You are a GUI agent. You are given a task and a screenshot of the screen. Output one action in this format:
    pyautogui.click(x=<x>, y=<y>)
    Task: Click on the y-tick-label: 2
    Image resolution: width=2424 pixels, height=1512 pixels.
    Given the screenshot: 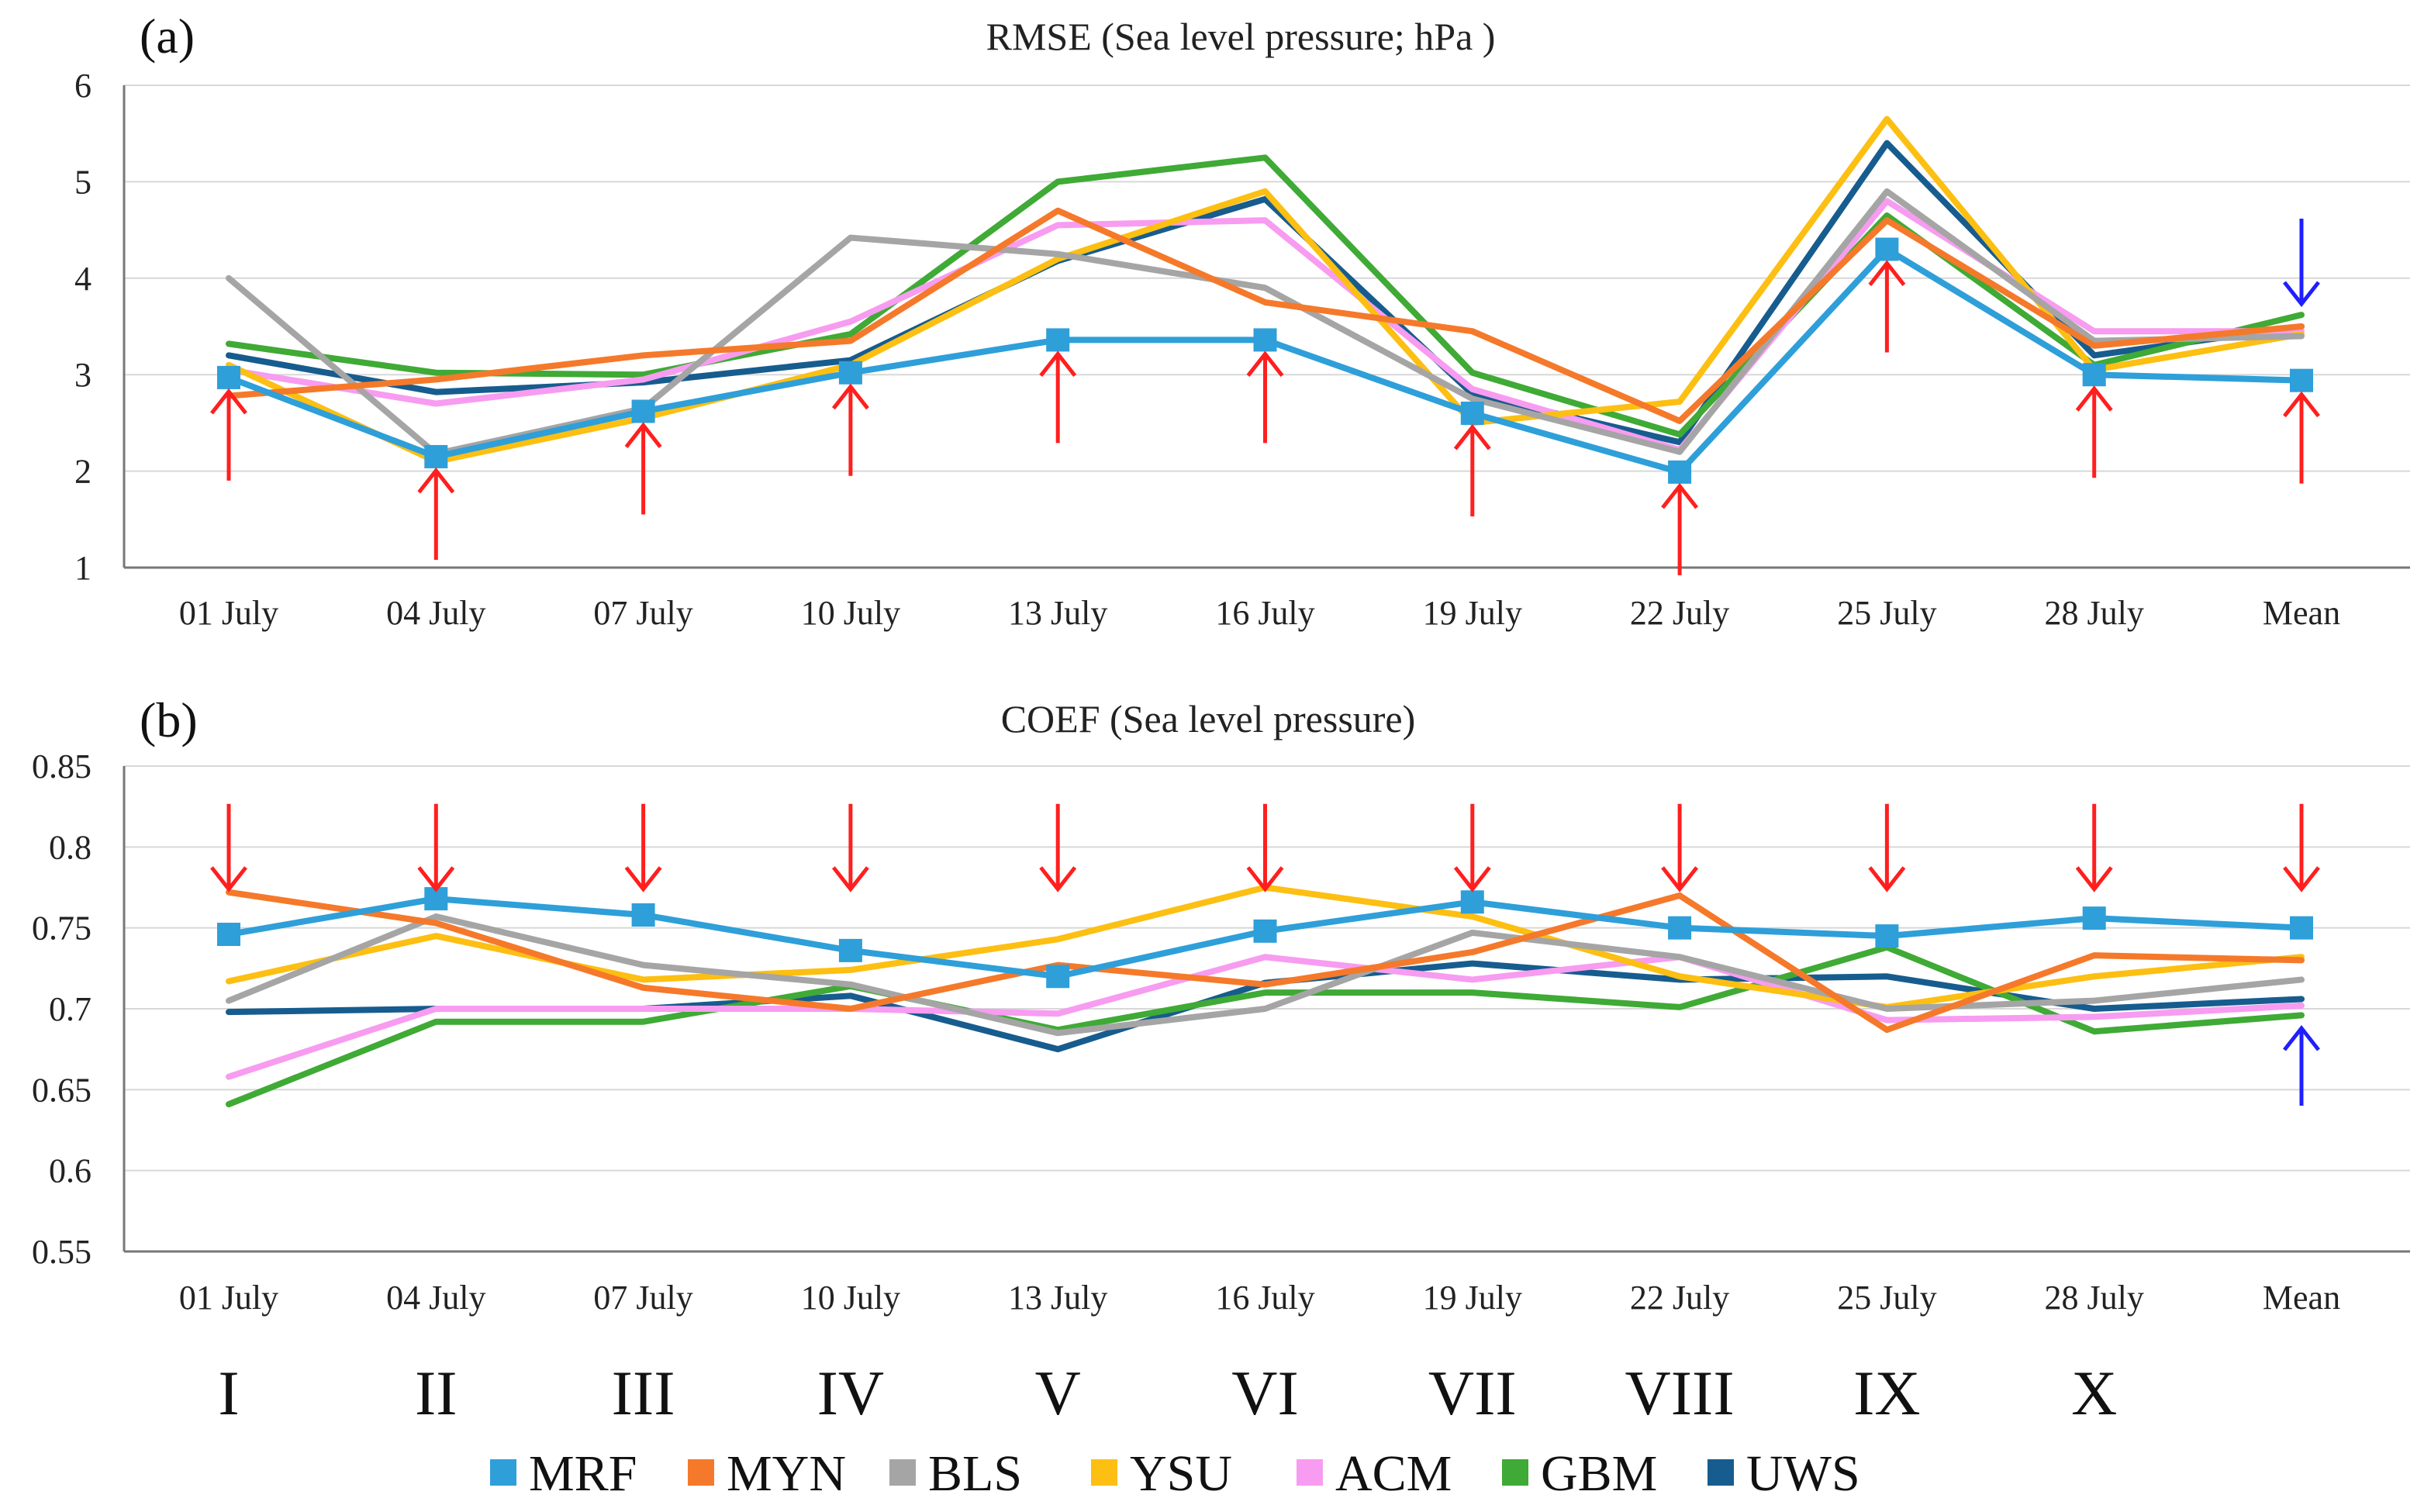 What is the action you would take?
    pyautogui.click(x=83, y=472)
    